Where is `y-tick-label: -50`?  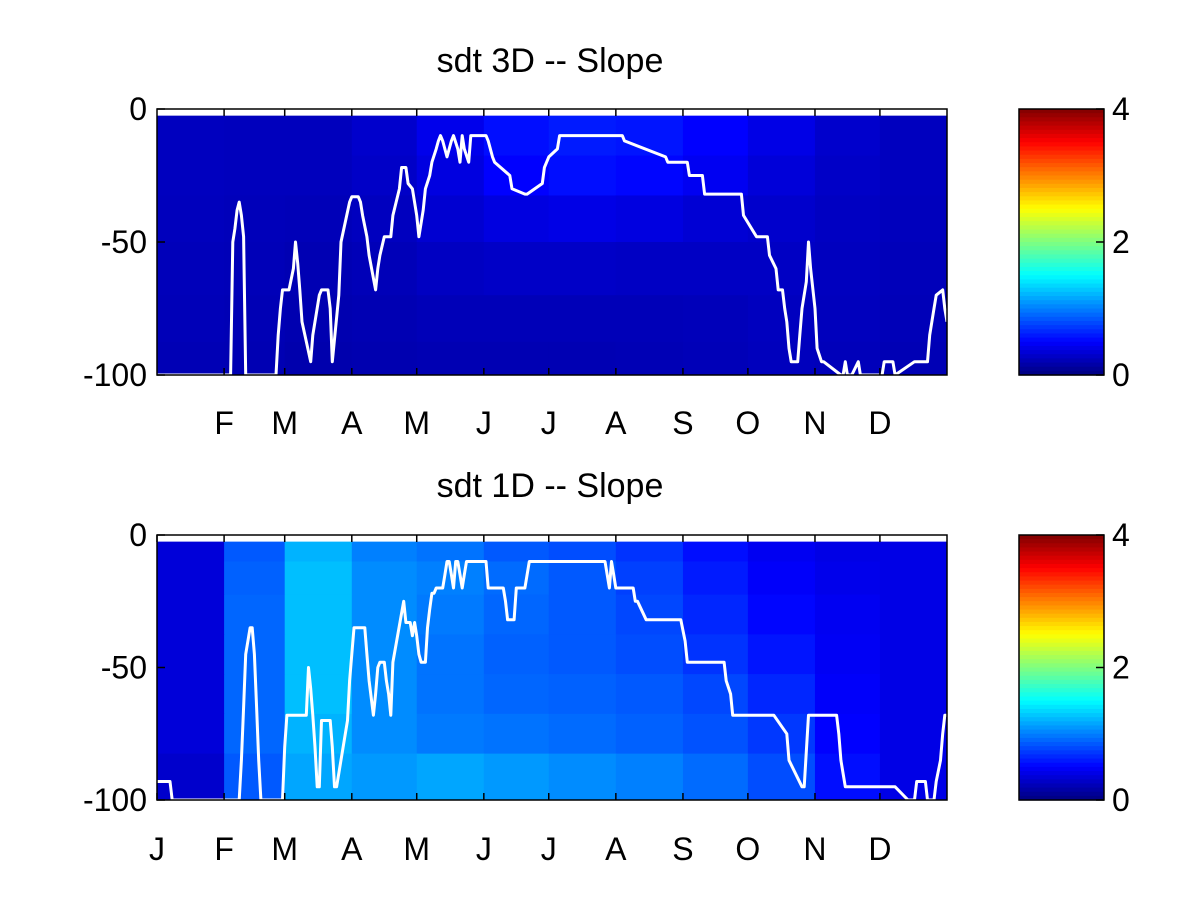 y-tick-label: -50 is located at coordinates (124, 242).